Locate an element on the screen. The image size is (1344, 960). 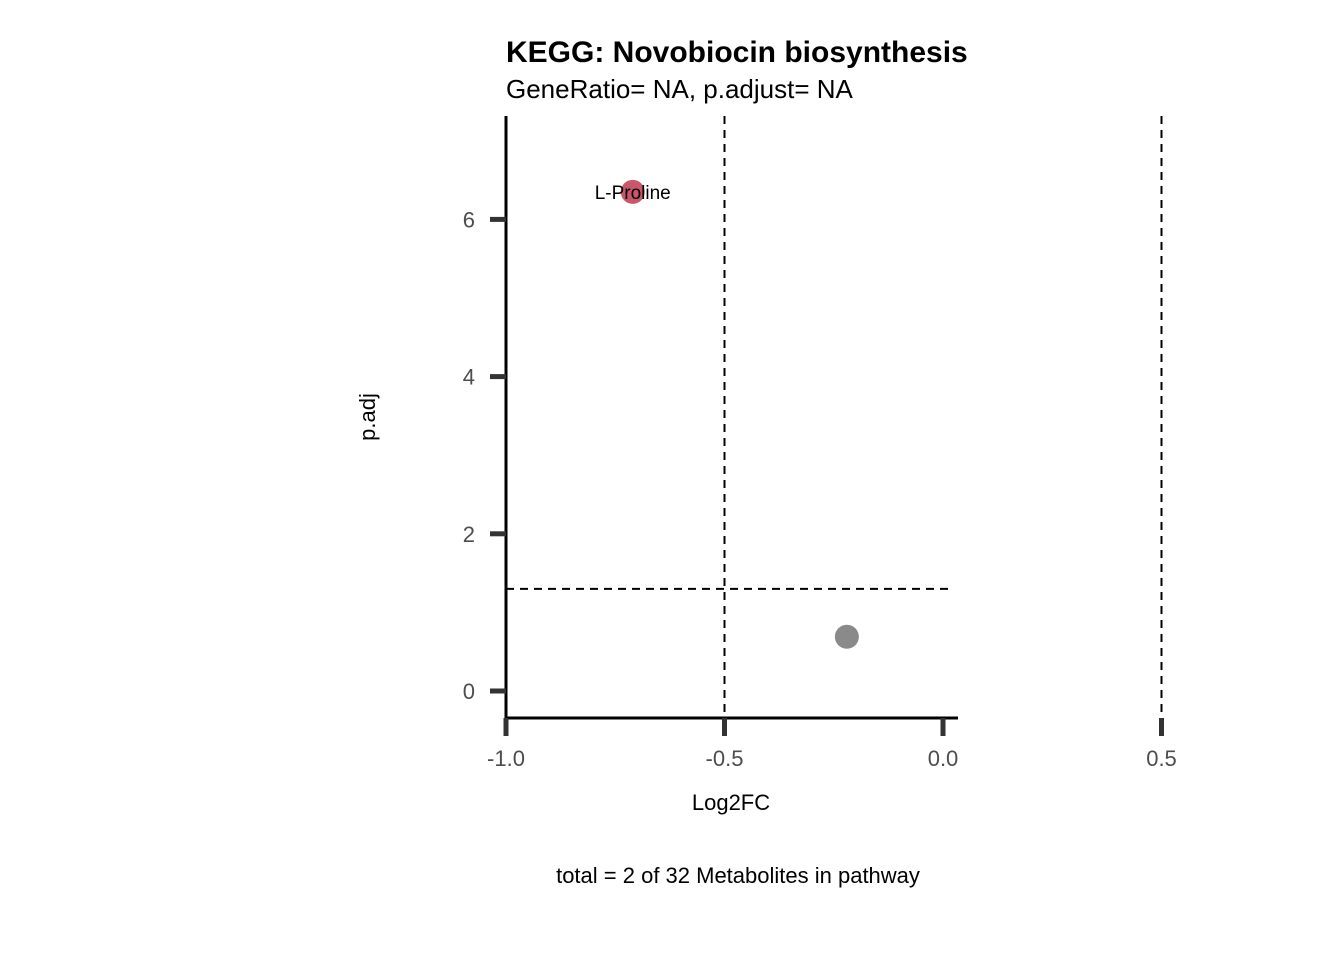
y-axis-title: p.adj is located at coordinates (367, 417).